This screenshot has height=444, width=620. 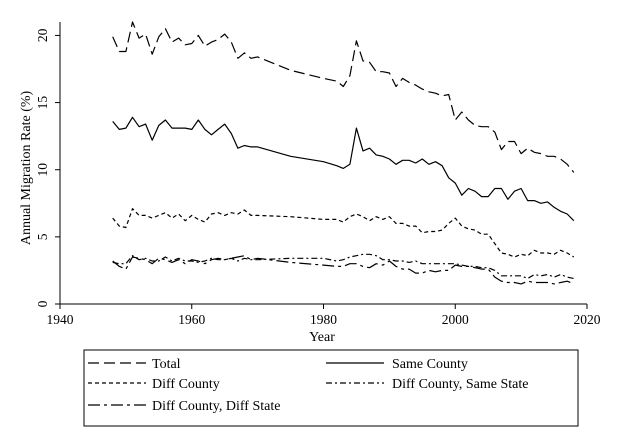 What do you see at coordinates (42, 170) in the screenshot?
I see `y-tick-label: 10` at bounding box center [42, 170].